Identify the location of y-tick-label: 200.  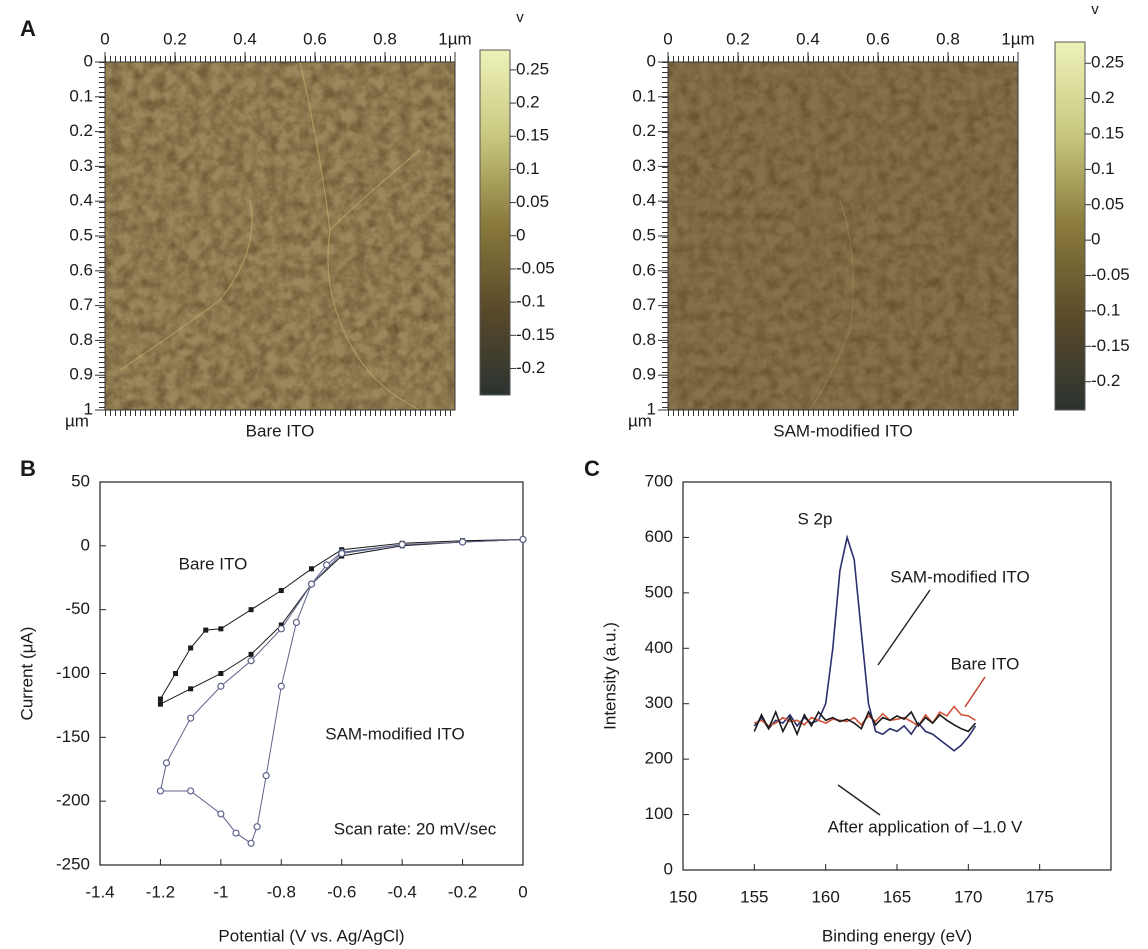
(659, 758).